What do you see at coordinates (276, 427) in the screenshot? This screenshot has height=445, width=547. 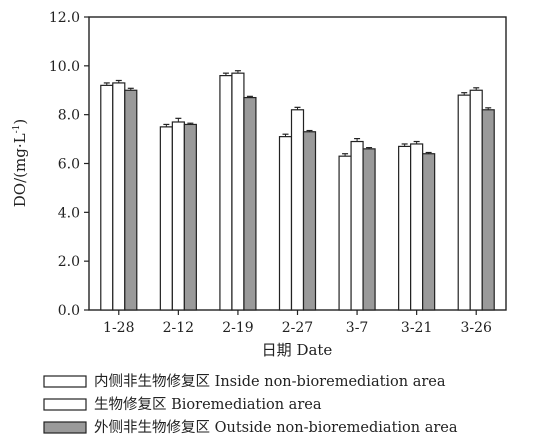 I see `legend-label-3: 外侧非生物修复区 Outside non-bioremediation area` at bounding box center [276, 427].